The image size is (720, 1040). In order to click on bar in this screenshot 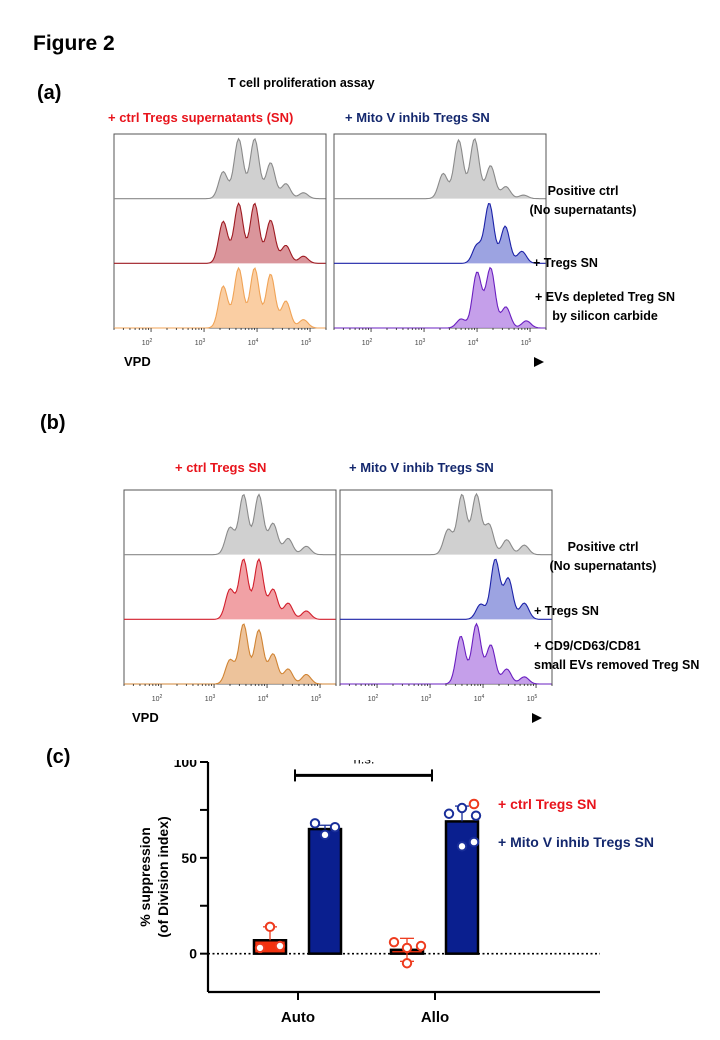, I will do `click(325, 891)`.